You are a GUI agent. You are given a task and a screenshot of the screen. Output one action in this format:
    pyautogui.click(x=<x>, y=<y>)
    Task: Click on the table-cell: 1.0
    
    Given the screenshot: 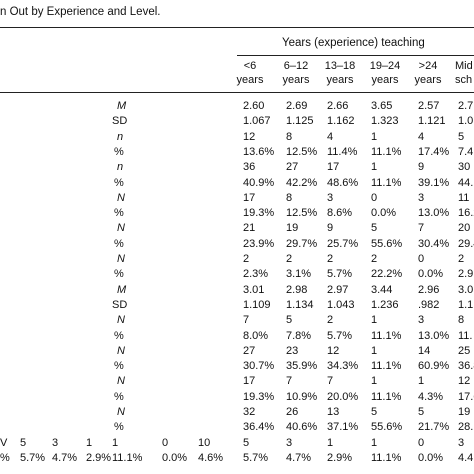 What is the action you would take?
    pyautogui.click(x=466, y=121)
    